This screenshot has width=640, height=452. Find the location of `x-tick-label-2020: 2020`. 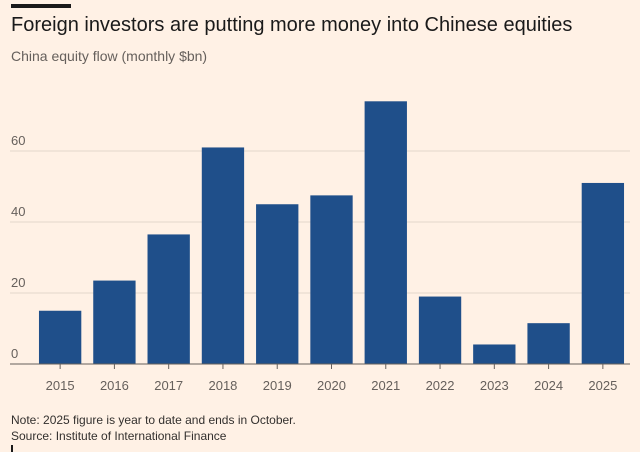

x-tick-label-2020: 2020 is located at coordinates (331, 385).